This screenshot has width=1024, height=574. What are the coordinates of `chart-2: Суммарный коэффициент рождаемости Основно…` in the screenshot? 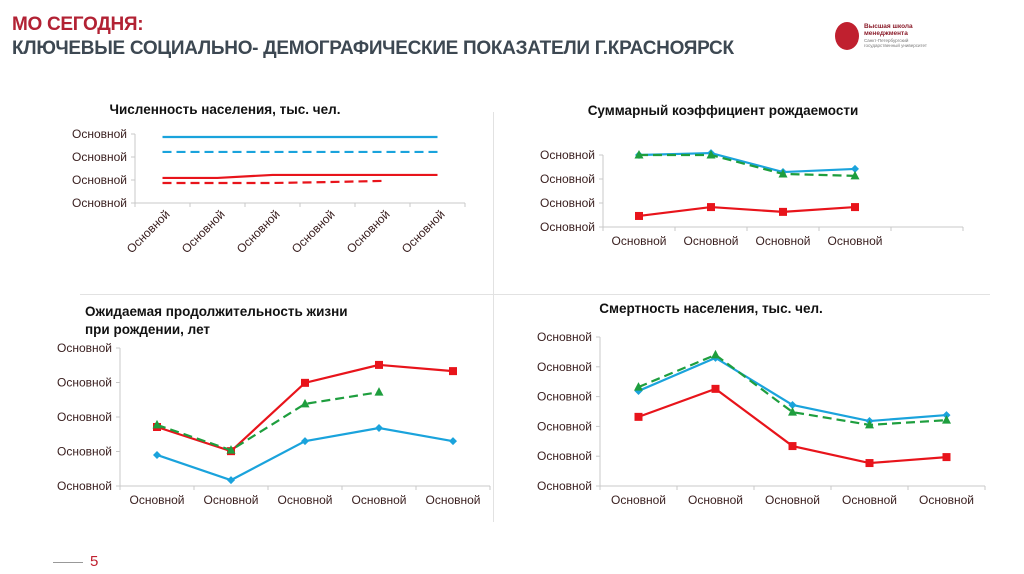 It's located at (752, 175).